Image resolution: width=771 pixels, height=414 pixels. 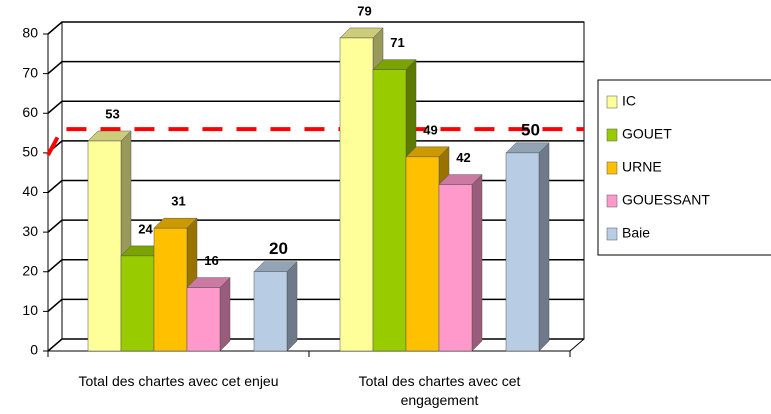 I want to click on data-label: 31, so click(x=178, y=201).